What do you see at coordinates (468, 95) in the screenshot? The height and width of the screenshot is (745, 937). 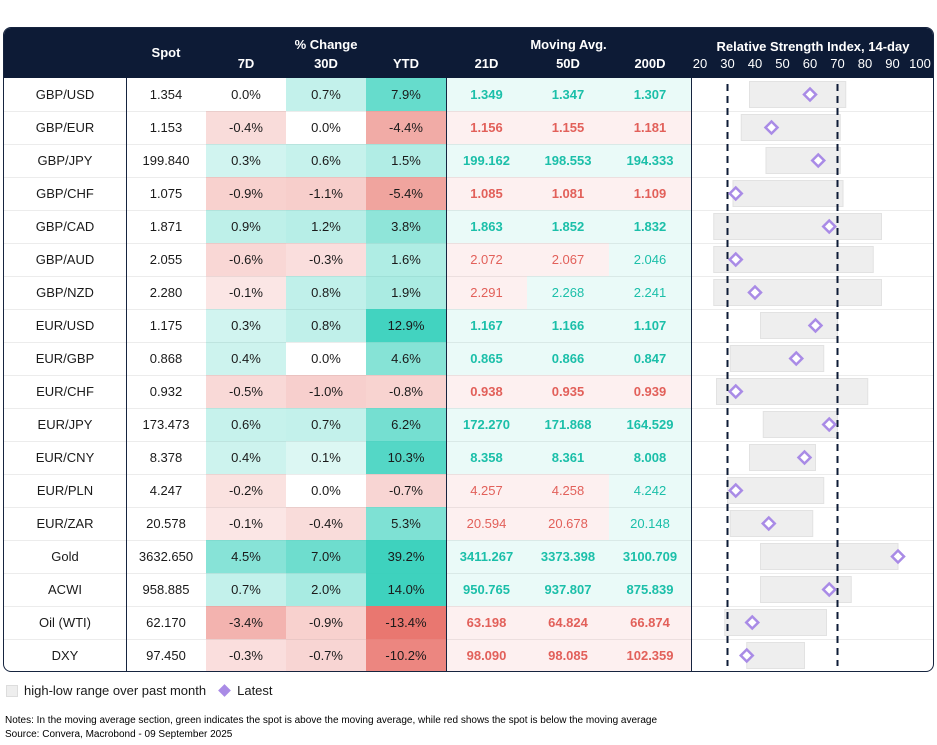 I see `table-row: GBP/USD 1.354 0.0% 0.7% 7.9% 1.349 1.347 1.307` at bounding box center [468, 95].